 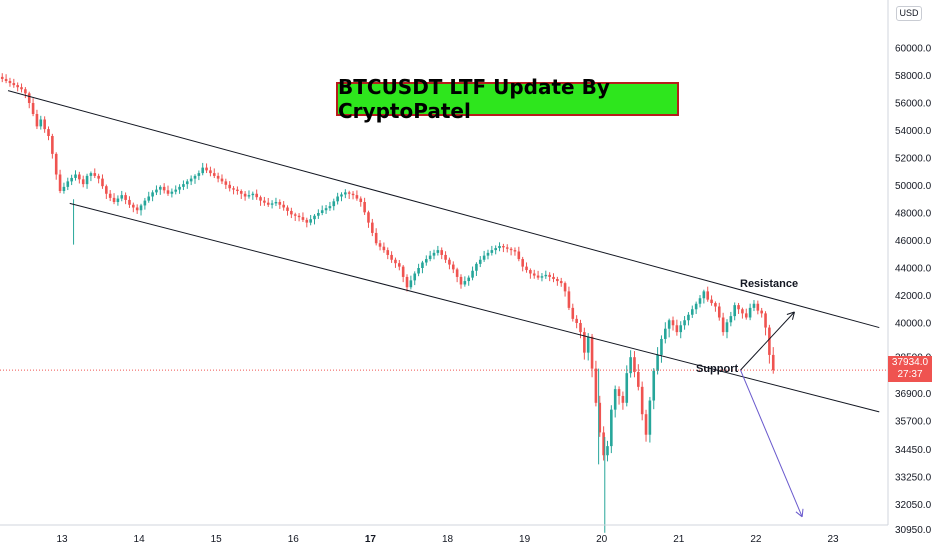 What do you see at coordinates (910, 369) in the screenshot?
I see `last-price-tag: 37934.0 27:37` at bounding box center [910, 369].